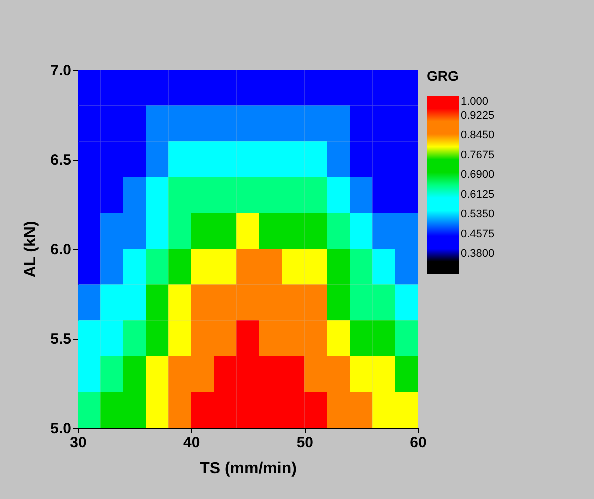 This screenshot has width=594, height=499. Describe the element at coordinates (305, 443) in the screenshot. I see `x-tick-label: 50` at that location.